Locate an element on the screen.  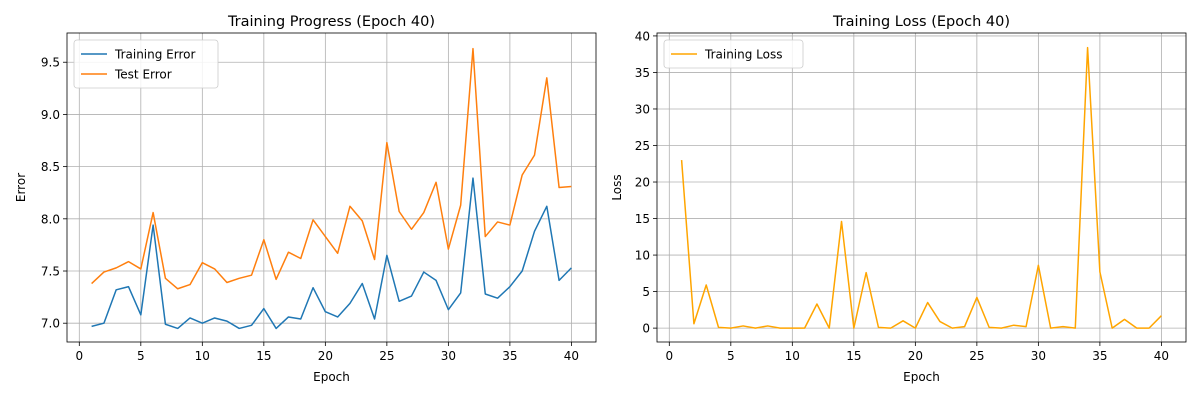
legend-label: Test Error is located at coordinates (143, 75).